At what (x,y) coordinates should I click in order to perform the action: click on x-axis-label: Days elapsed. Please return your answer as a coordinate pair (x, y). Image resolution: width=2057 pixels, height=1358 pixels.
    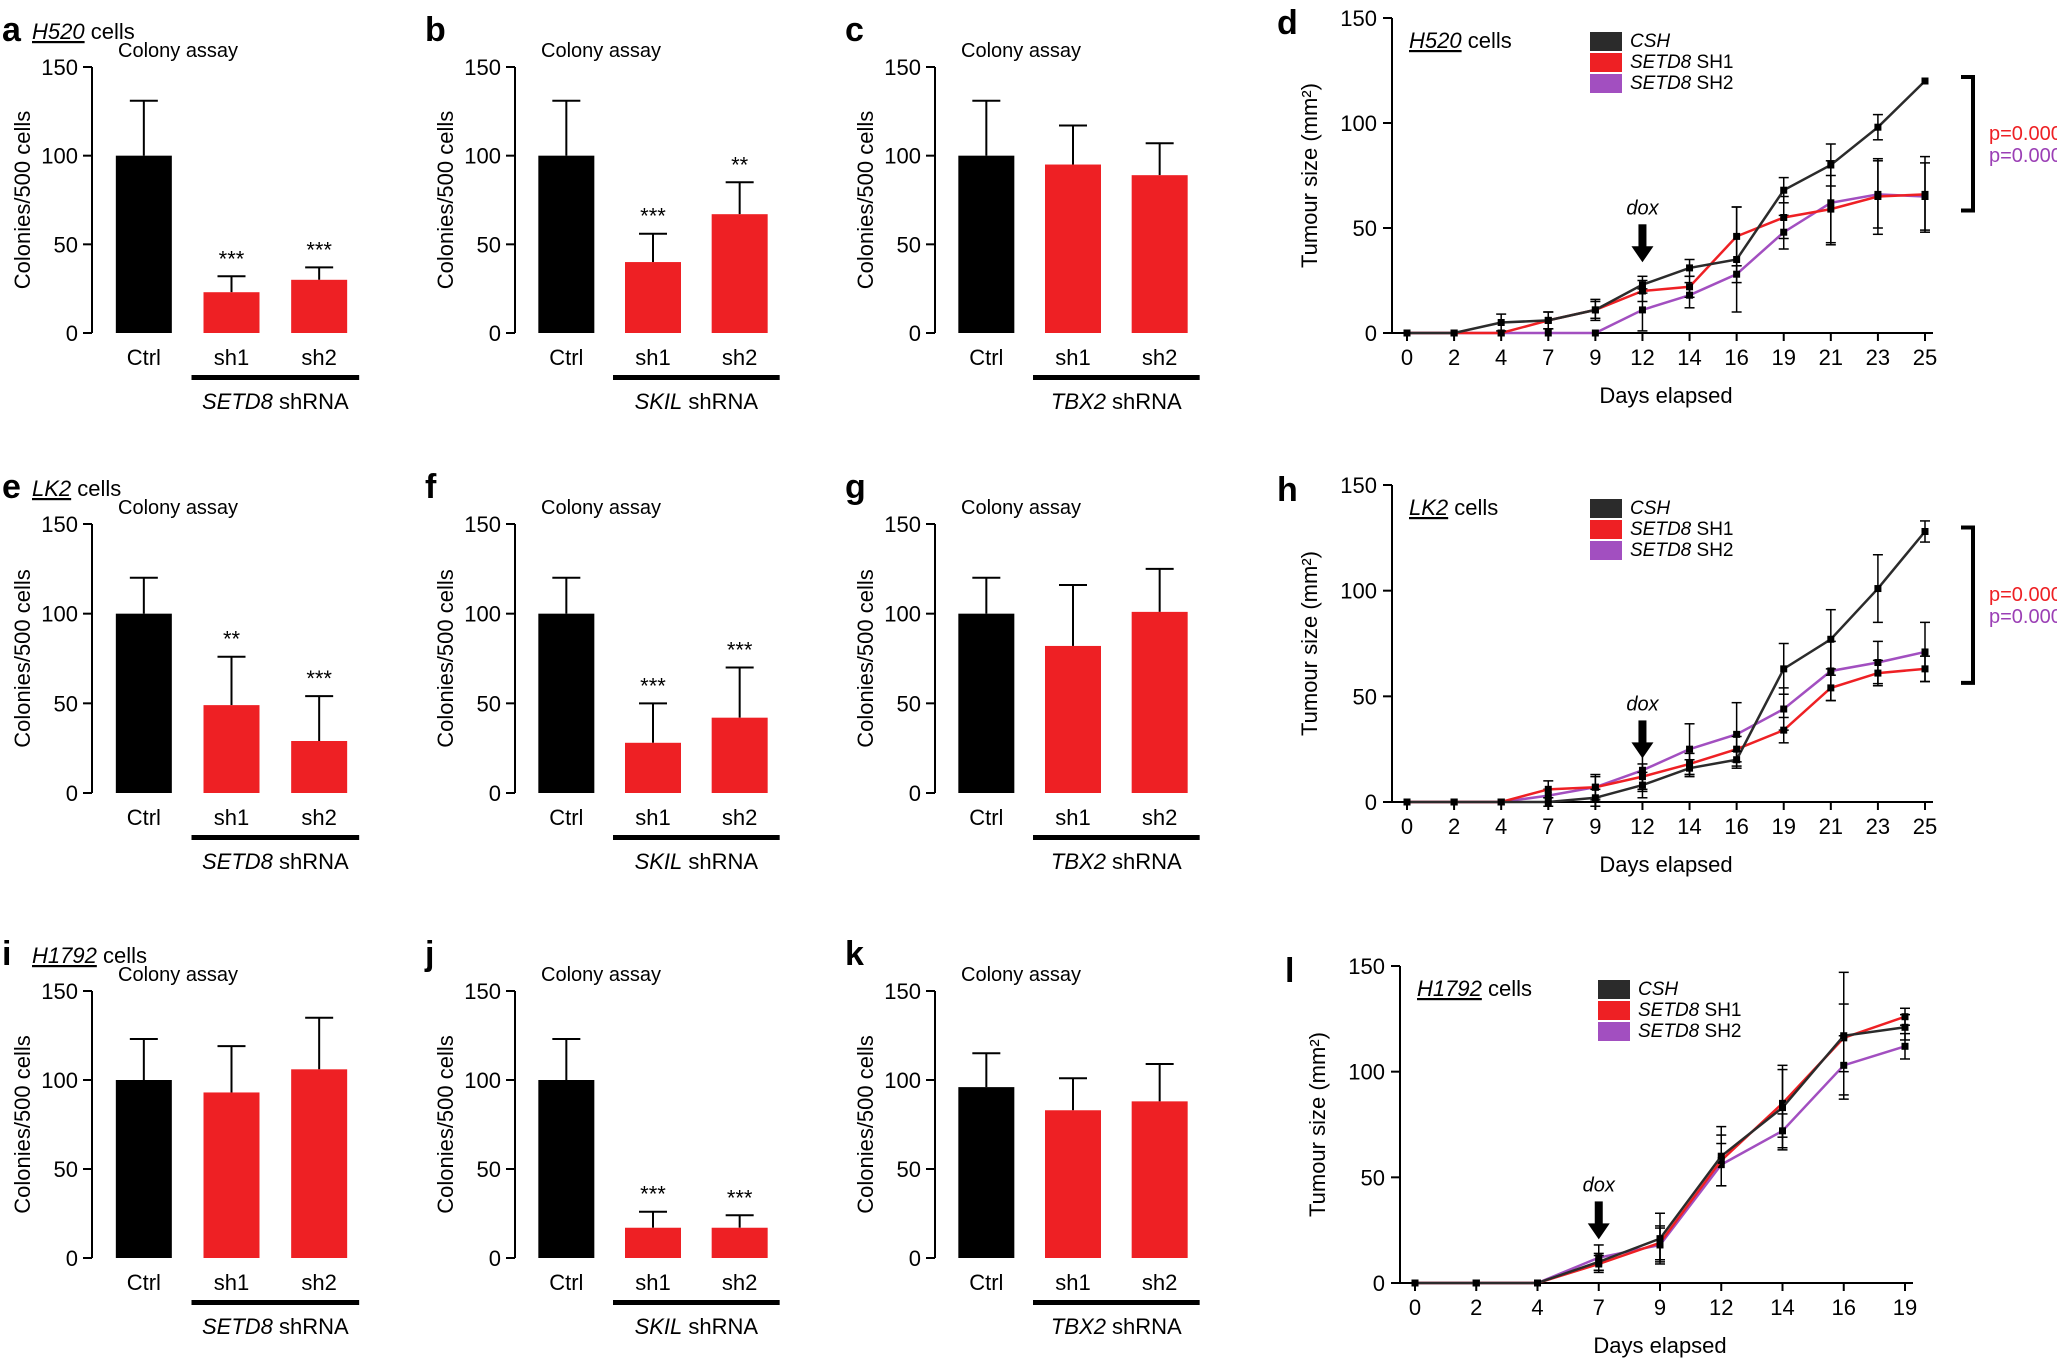
    Looking at the image, I should click on (1659, 1345).